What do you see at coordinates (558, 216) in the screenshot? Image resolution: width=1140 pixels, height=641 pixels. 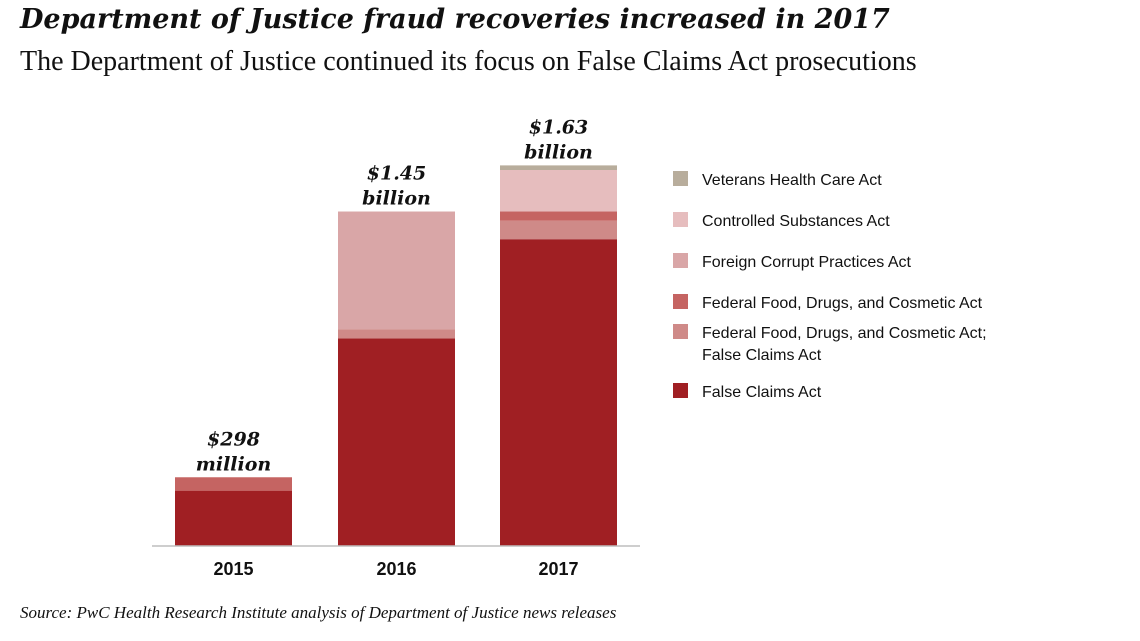 I see `bar-segment-2017-s2` at bounding box center [558, 216].